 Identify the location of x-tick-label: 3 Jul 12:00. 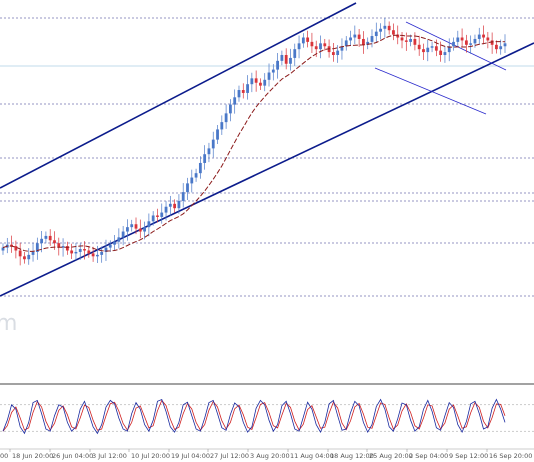
(109, 456).